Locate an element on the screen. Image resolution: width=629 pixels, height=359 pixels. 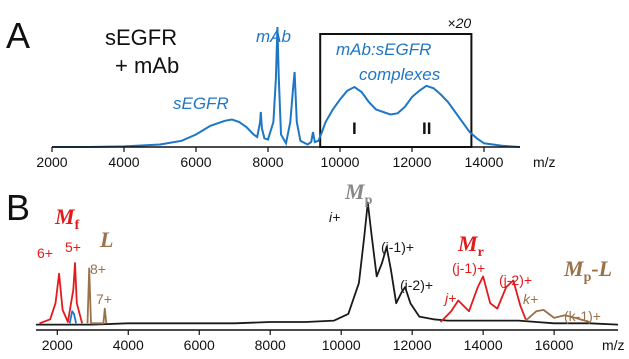
annotation-segfr: sEGFR is located at coordinates (201, 103).